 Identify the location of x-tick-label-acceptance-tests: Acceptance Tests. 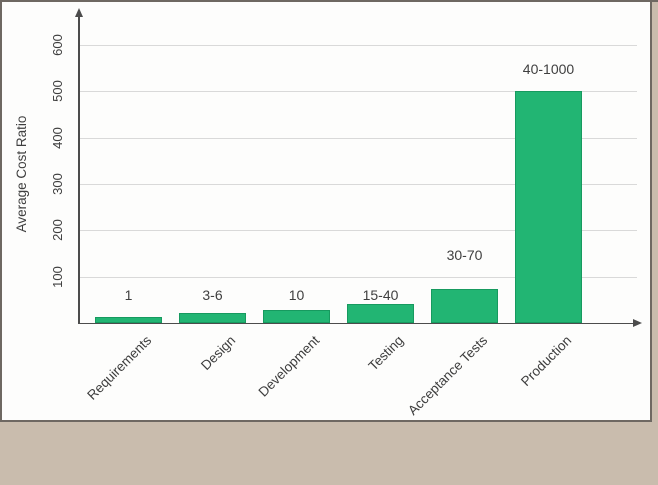
(447, 375).